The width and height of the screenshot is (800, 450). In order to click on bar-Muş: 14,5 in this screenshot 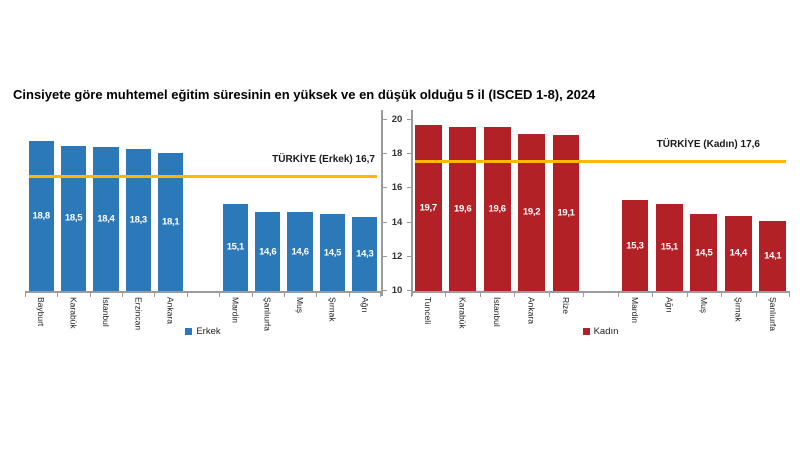, I will do `click(704, 252)`.